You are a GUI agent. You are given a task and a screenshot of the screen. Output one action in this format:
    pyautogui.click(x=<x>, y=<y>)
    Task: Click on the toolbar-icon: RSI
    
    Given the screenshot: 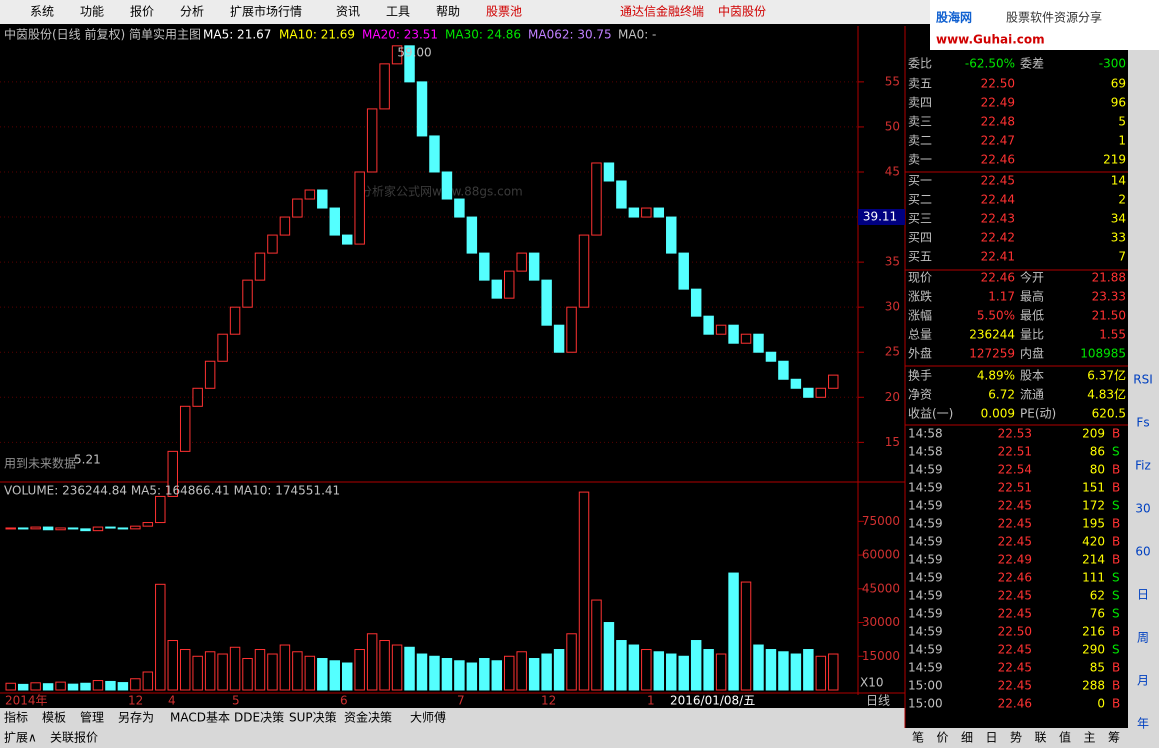 What is the action you would take?
    pyautogui.click(x=1143, y=380)
    